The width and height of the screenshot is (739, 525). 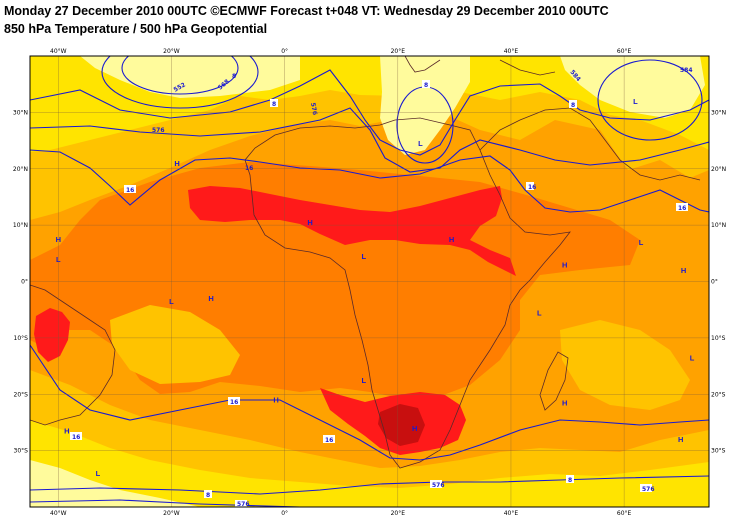 I want to click on gold-indian-patch, so click(x=625, y=365).